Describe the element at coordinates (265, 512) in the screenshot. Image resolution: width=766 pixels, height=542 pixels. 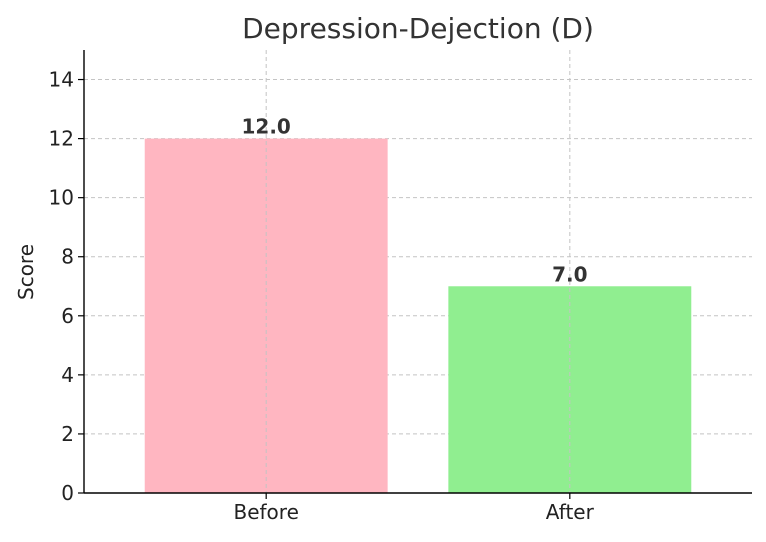
I see `x-tick-label: Before` at that location.